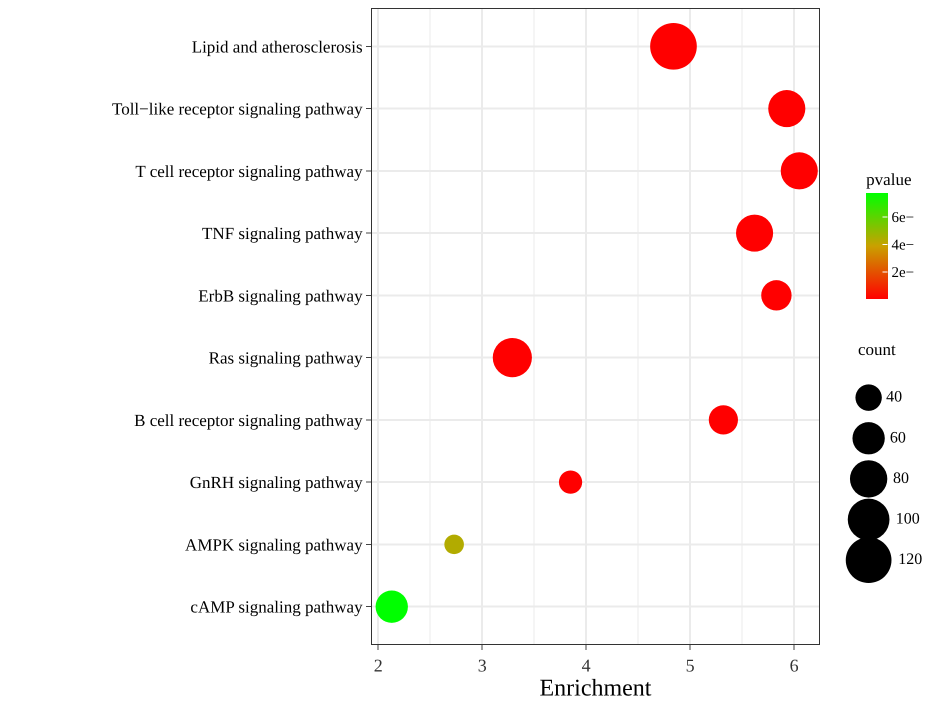 This screenshot has height=702, width=945. Describe the element at coordinates (281, 296) in the screenshot. I see `y-tick-label: ErbB signaling pathway` at that location.